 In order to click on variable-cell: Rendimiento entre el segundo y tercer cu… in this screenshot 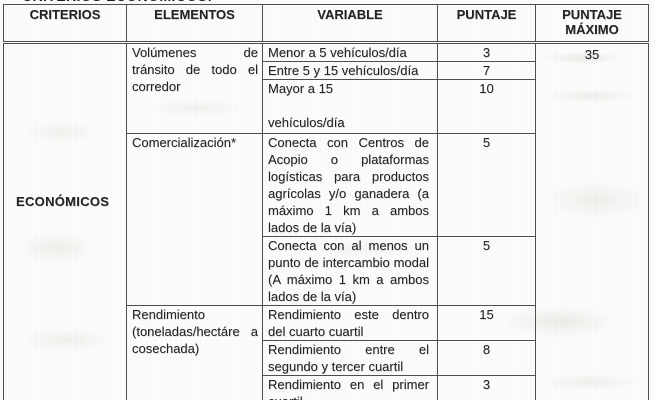, I will do `click(350, 358)`.